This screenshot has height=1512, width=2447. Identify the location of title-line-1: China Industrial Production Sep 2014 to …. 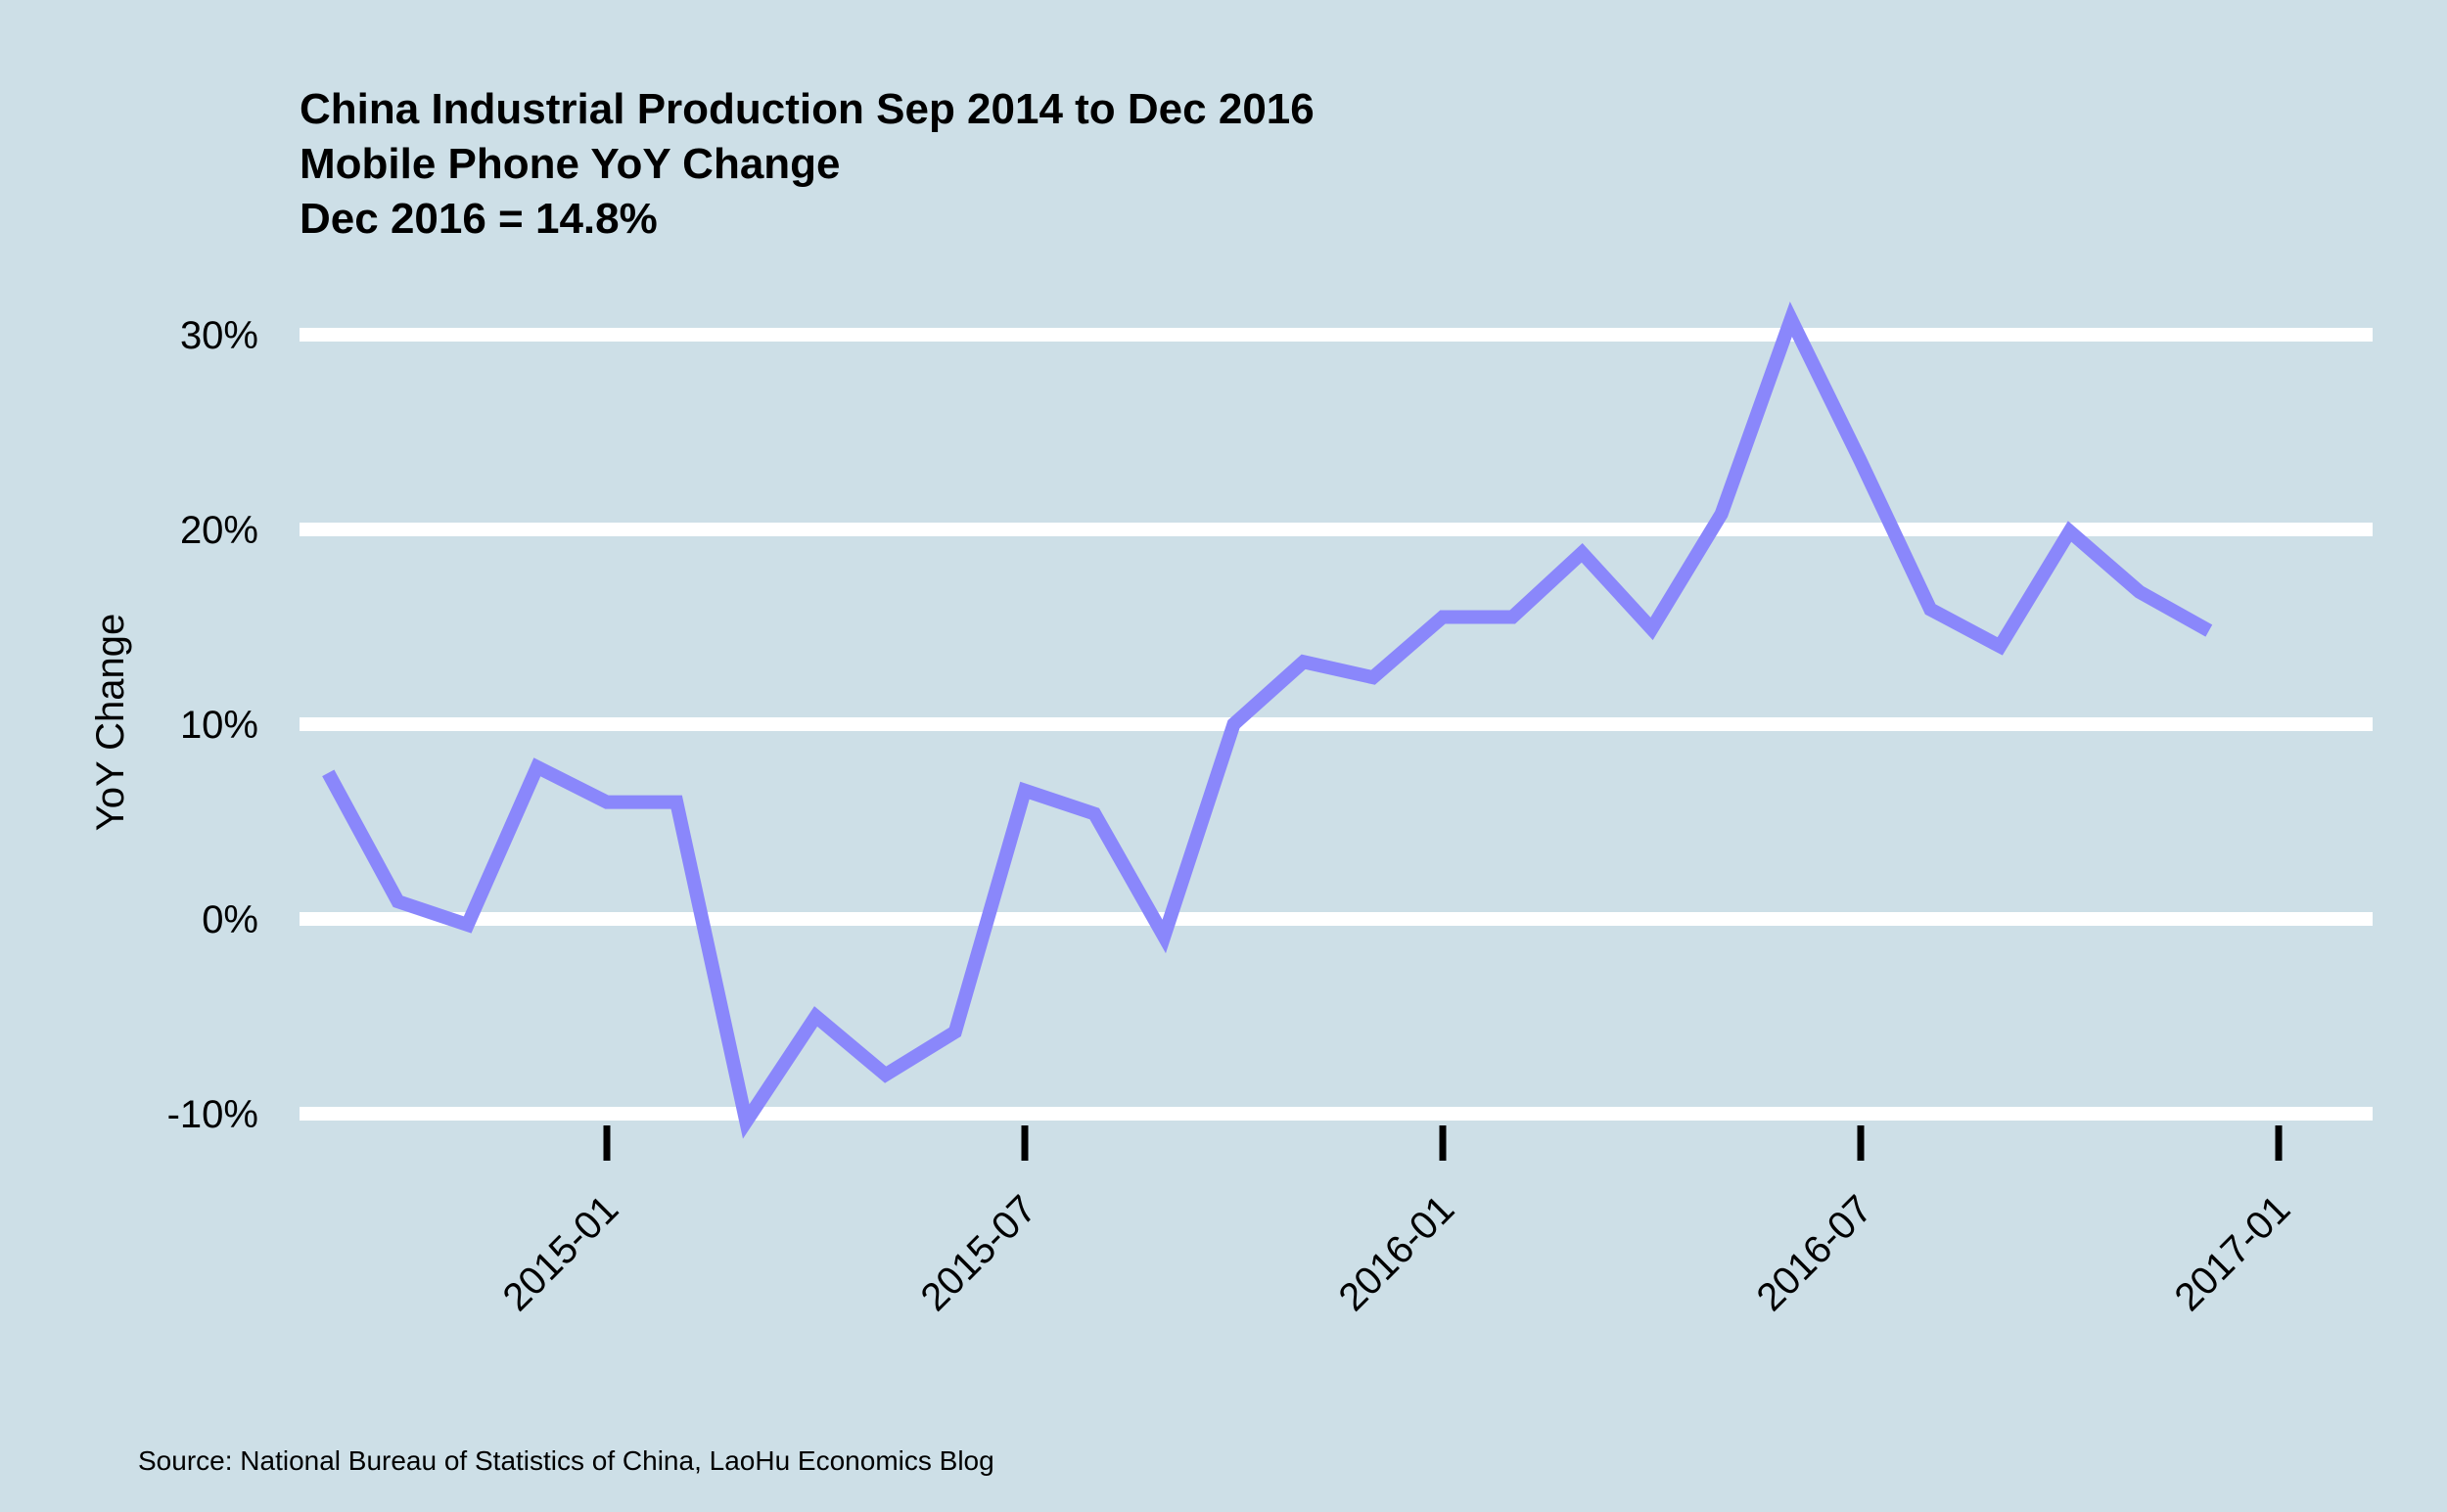
(807, 109).